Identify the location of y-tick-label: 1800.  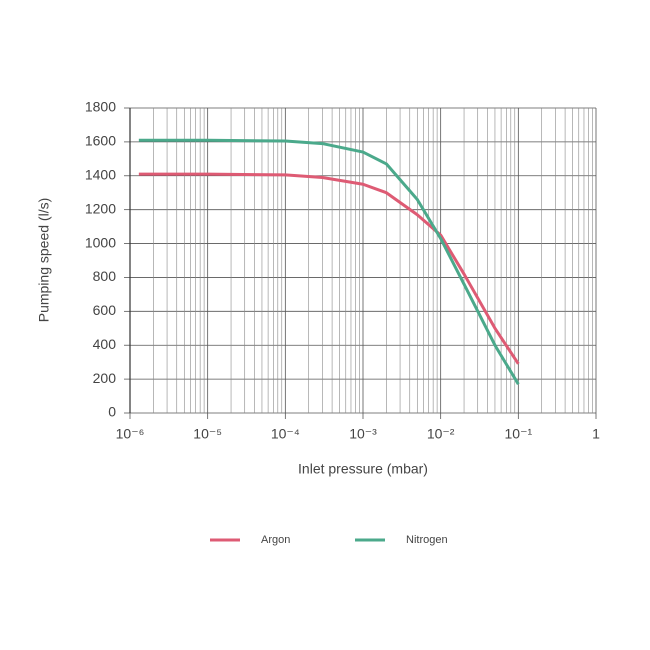
(100, 107).